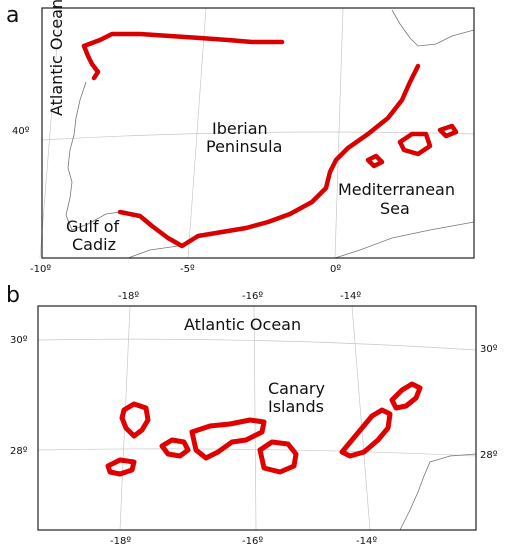 The image size is (506, 550). What do you see at coordinates (489, 455) in the screenshot?
I see `panel-b-lat-tick-right: 28º` at bounding box center [489, 455].